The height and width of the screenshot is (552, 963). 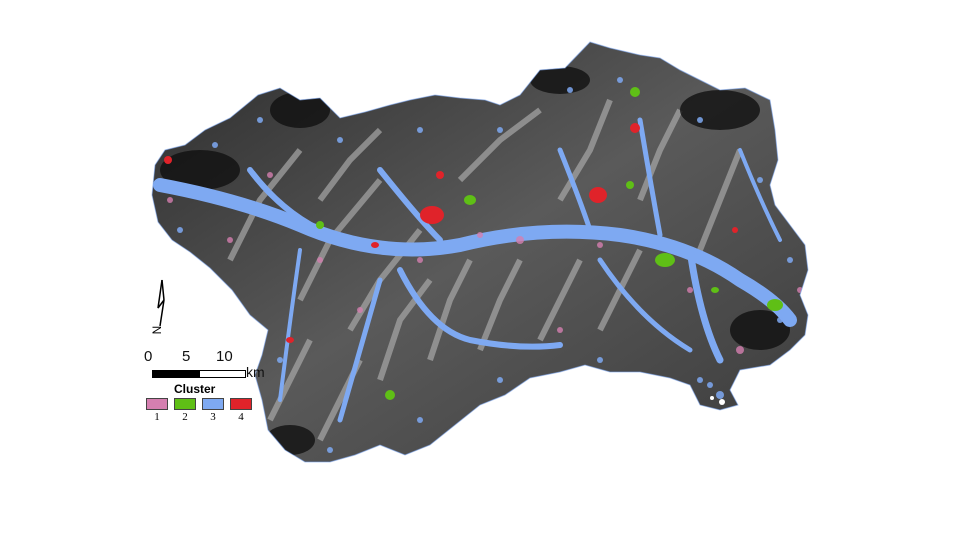 What do you see at coordinates (241, 417) in the screenshot?
I see `legend-label-4: 4` at bounding box center [241, 417].